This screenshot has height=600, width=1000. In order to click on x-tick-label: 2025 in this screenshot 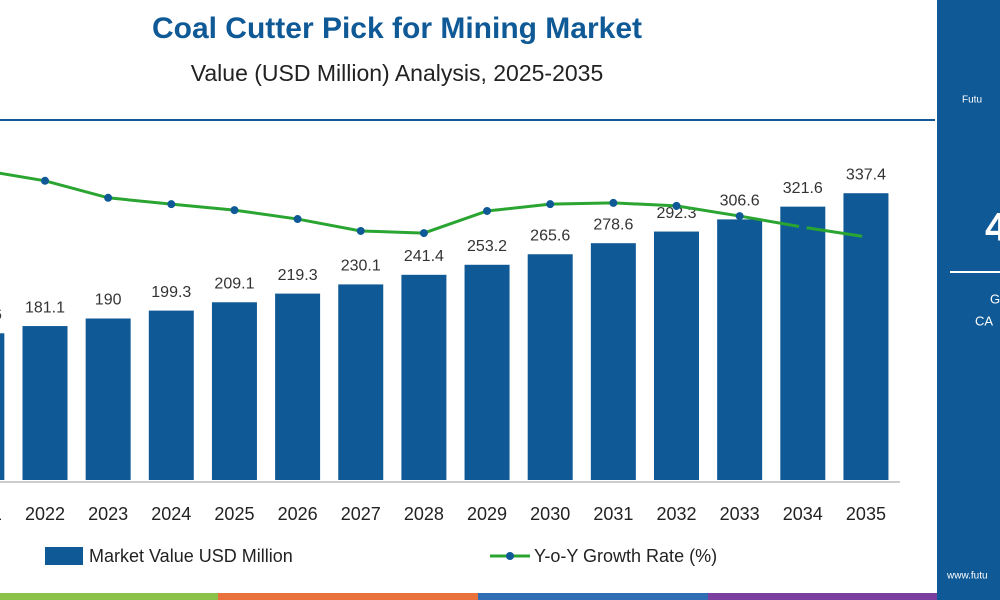, I will do `click(234, 514)`.